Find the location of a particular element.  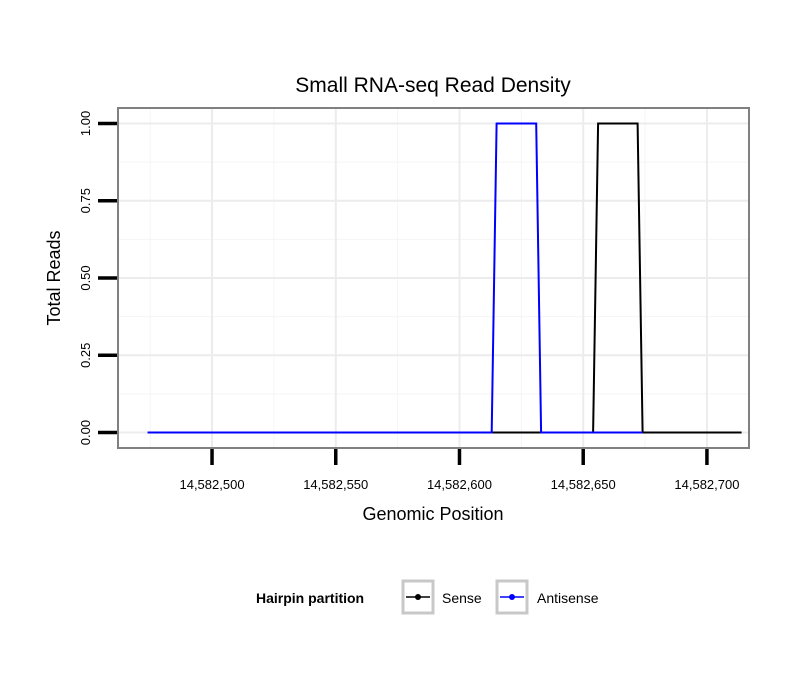

y-tick-label-0: 0.00 is located at coordinates (85, 432).